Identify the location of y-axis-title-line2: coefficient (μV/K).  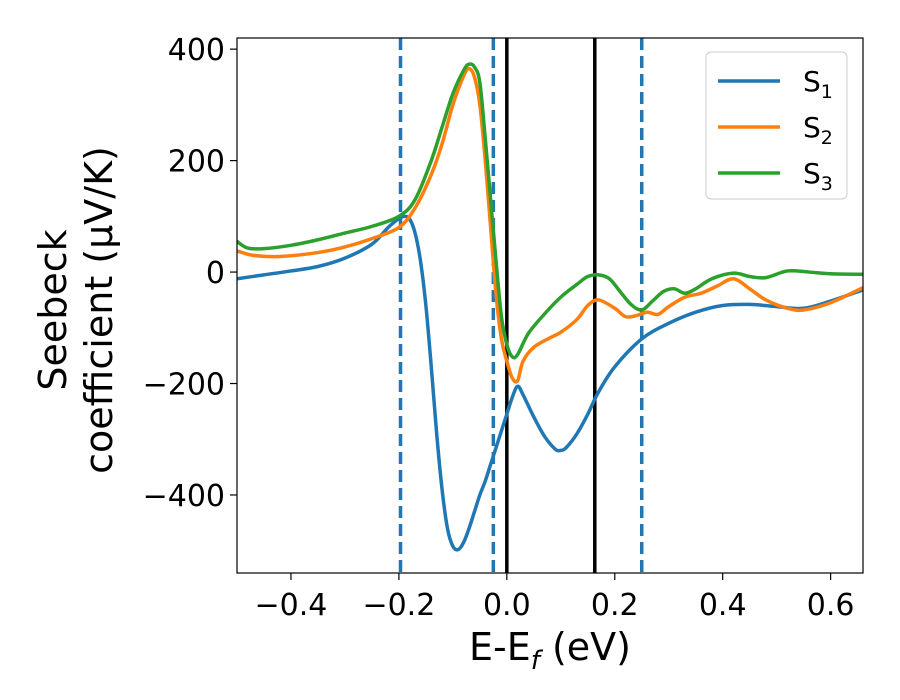
(99, 310).